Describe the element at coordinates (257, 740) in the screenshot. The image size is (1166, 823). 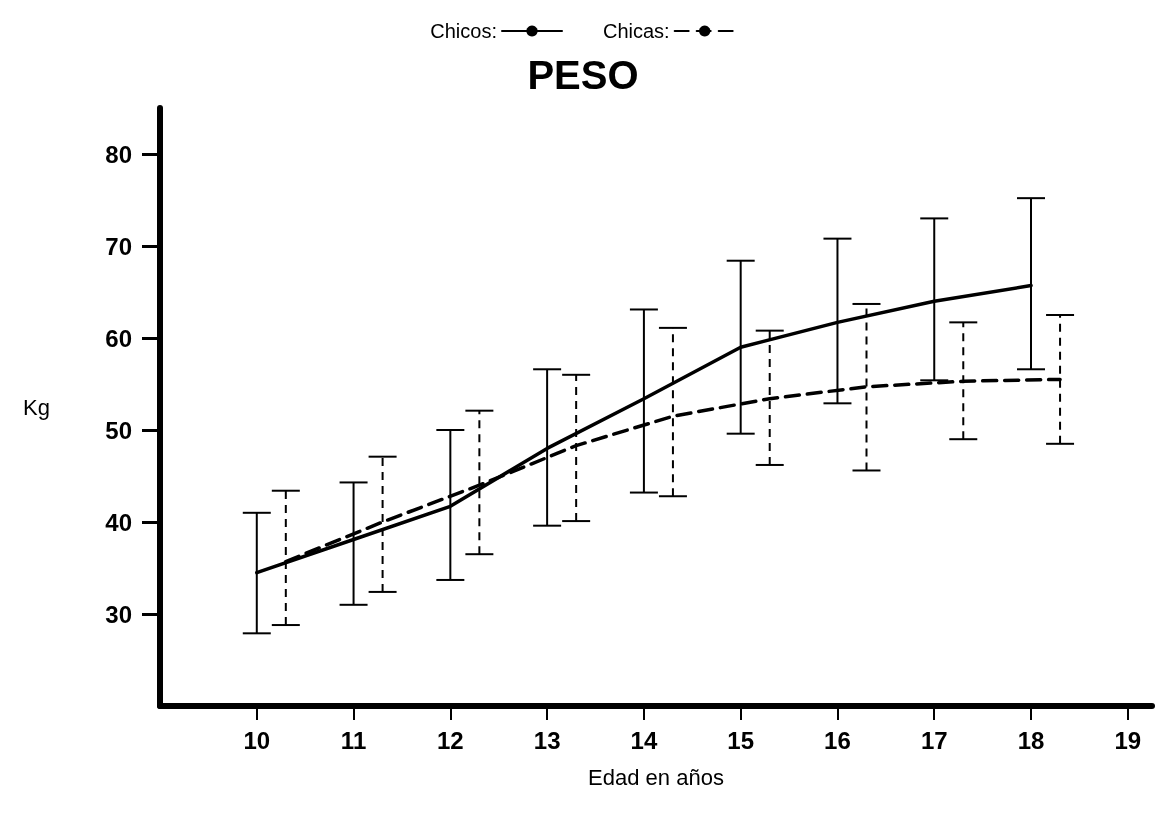
I see `x-tick-label: 10` at that location.